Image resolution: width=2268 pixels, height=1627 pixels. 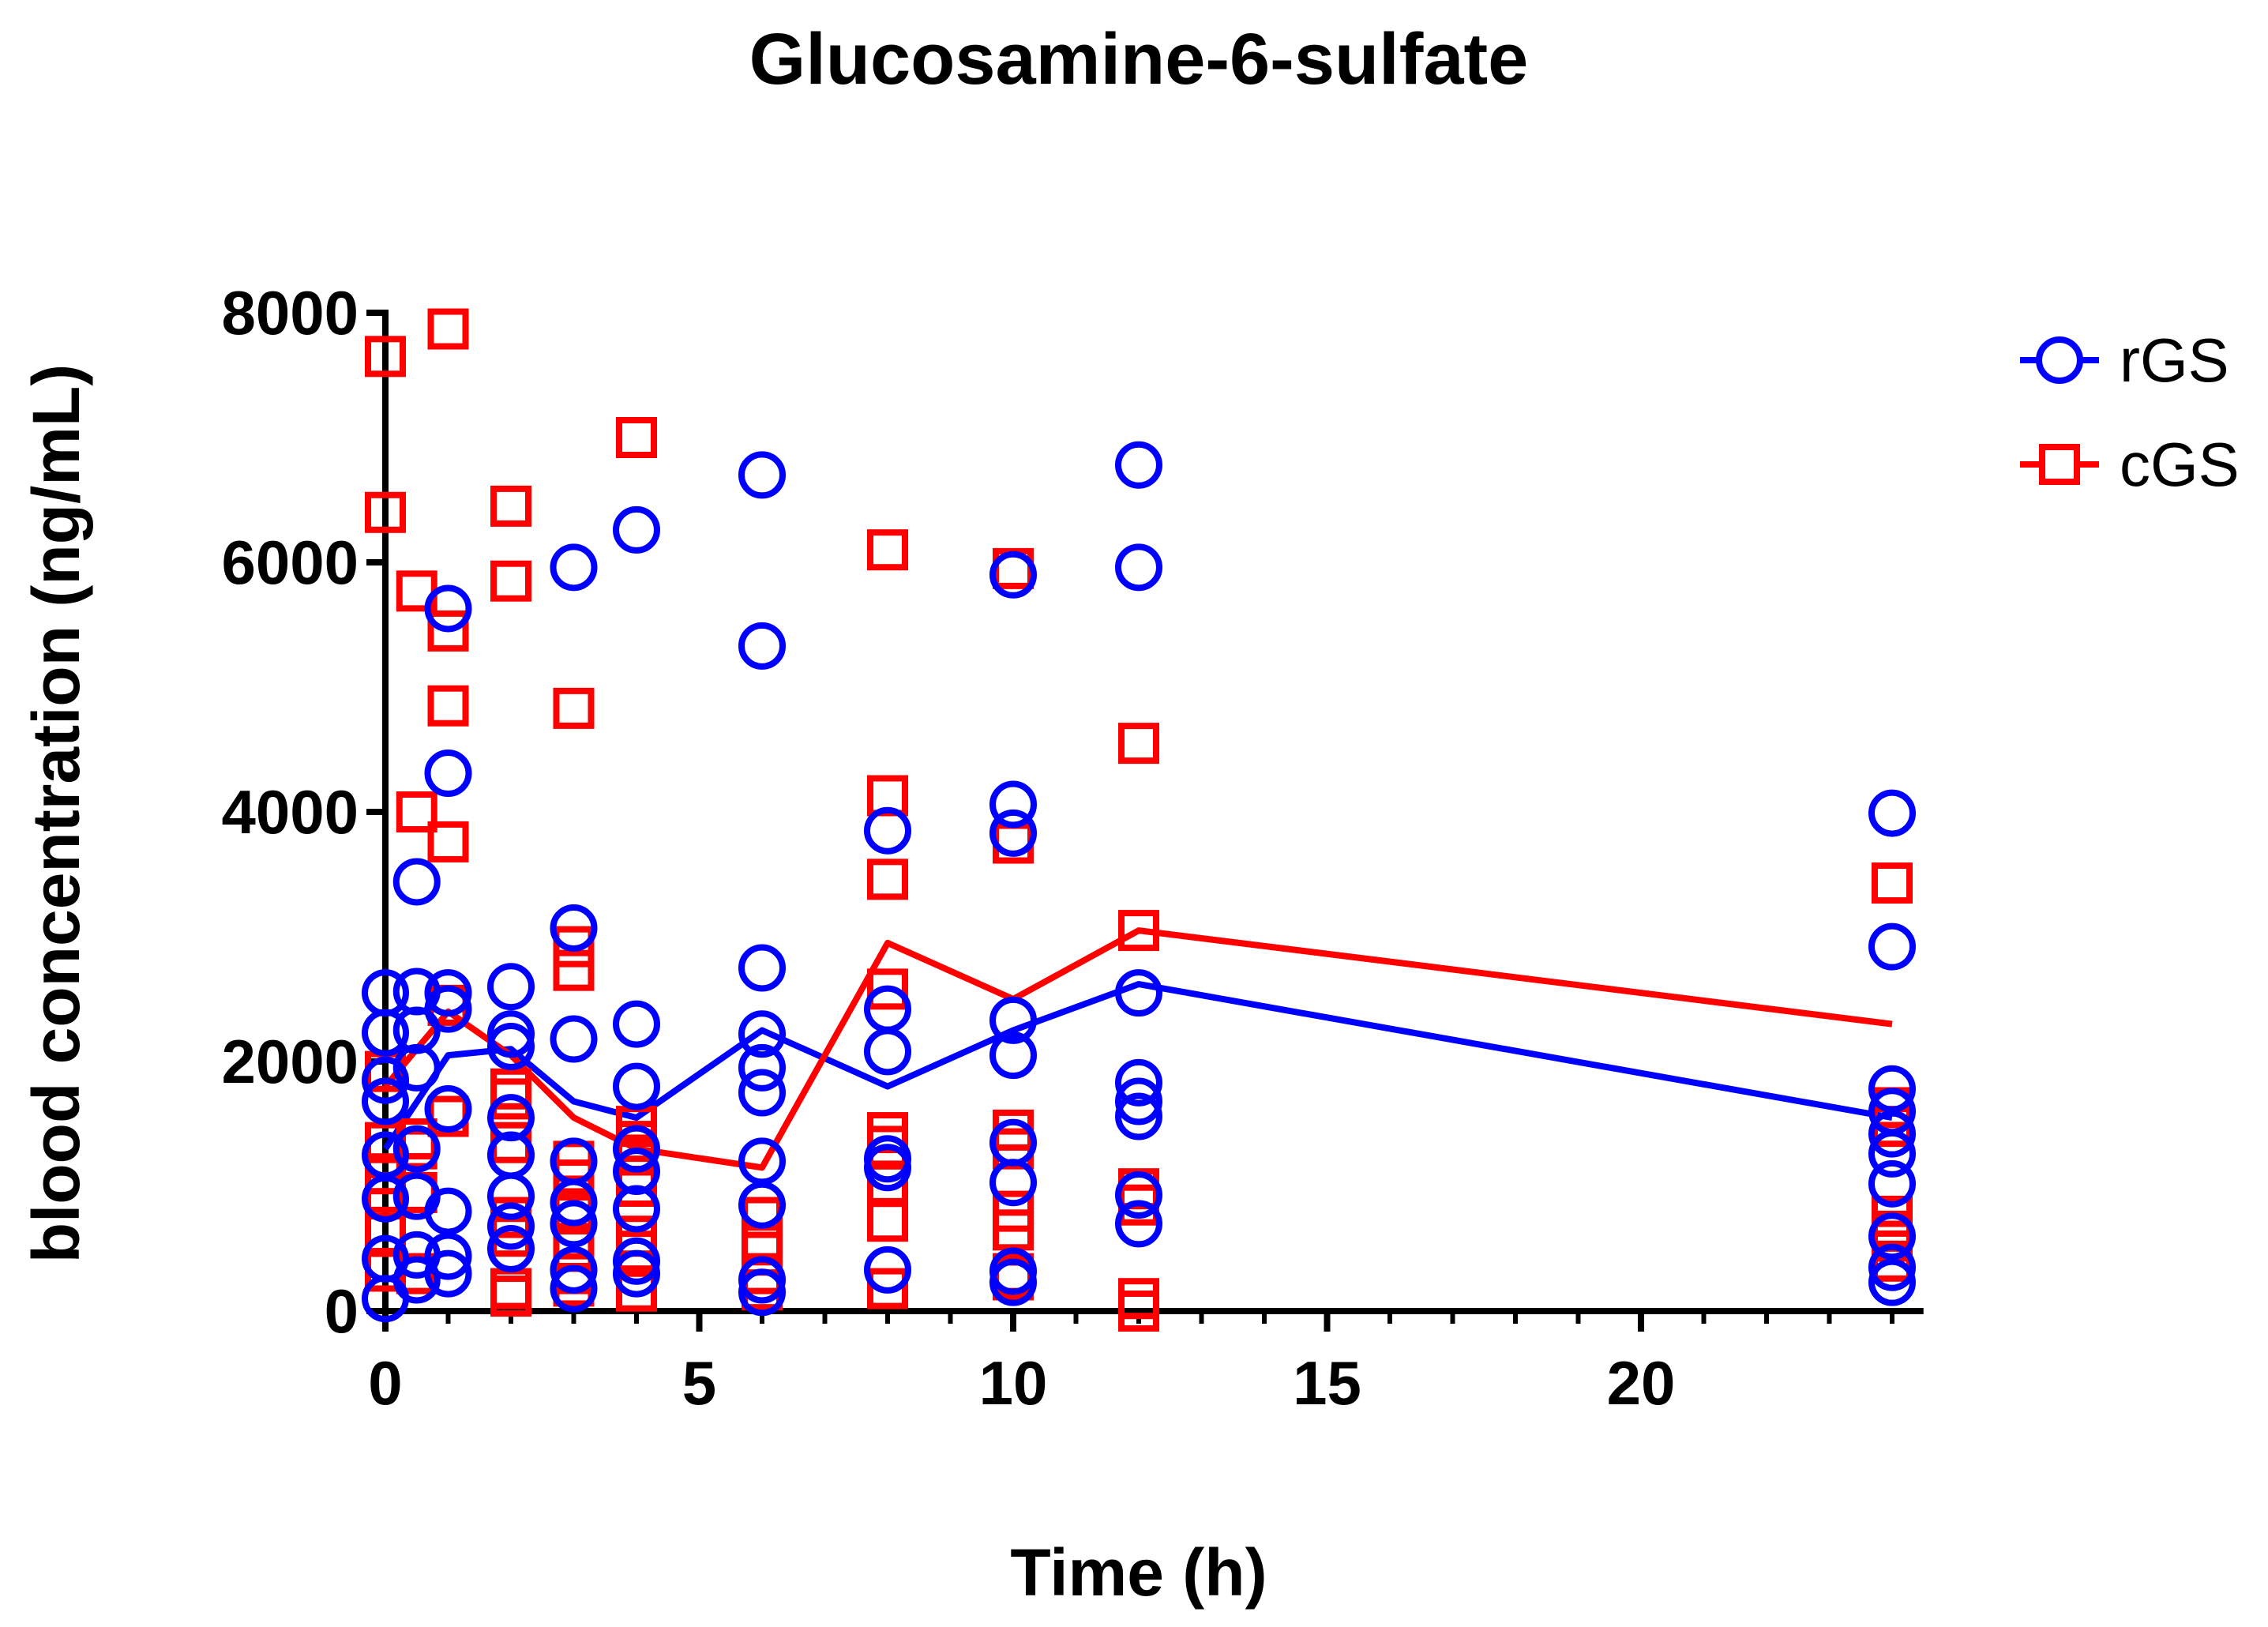 What do you see at coordinates (342, 1311) in the screenshot?
I see `y-tick-label: 0` at bounding box center [342, 1311].